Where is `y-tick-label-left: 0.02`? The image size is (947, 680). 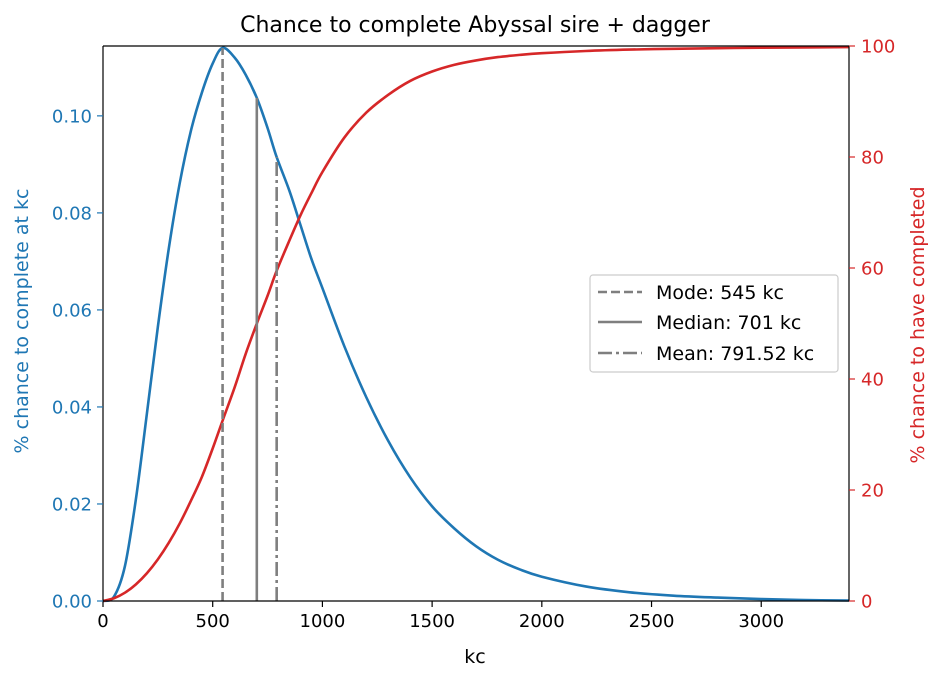
y-tick-label-left: 0.02 is located at coordinates (72, 504).